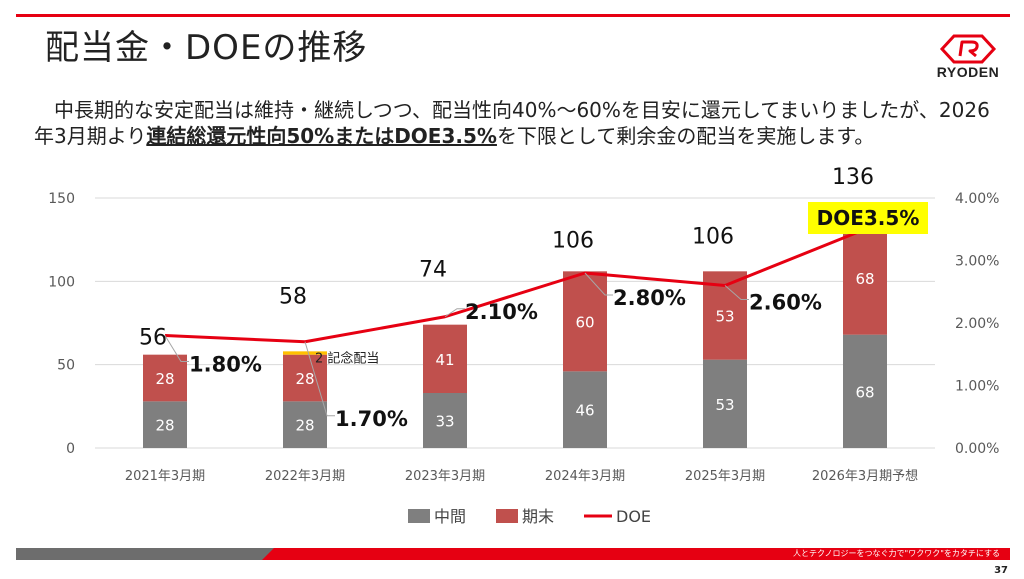 The width and height of the screenshot is (1024, 579). I want to click on logo-text: RYODEN, so click(968, 72).